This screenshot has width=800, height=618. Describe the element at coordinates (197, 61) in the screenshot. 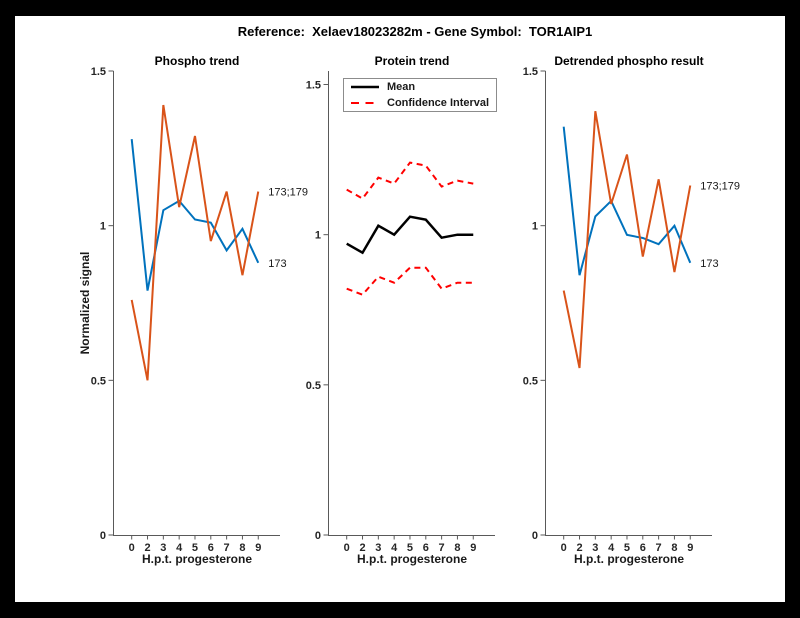

I see `panel-title-phospho-trend: Phospho trend` at that location.